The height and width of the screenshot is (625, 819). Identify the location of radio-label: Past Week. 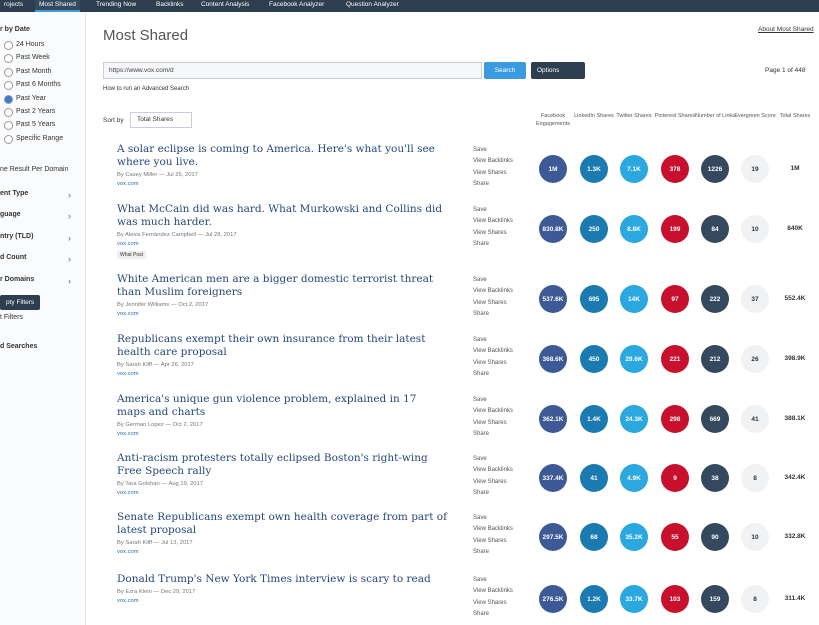
(33, 58).